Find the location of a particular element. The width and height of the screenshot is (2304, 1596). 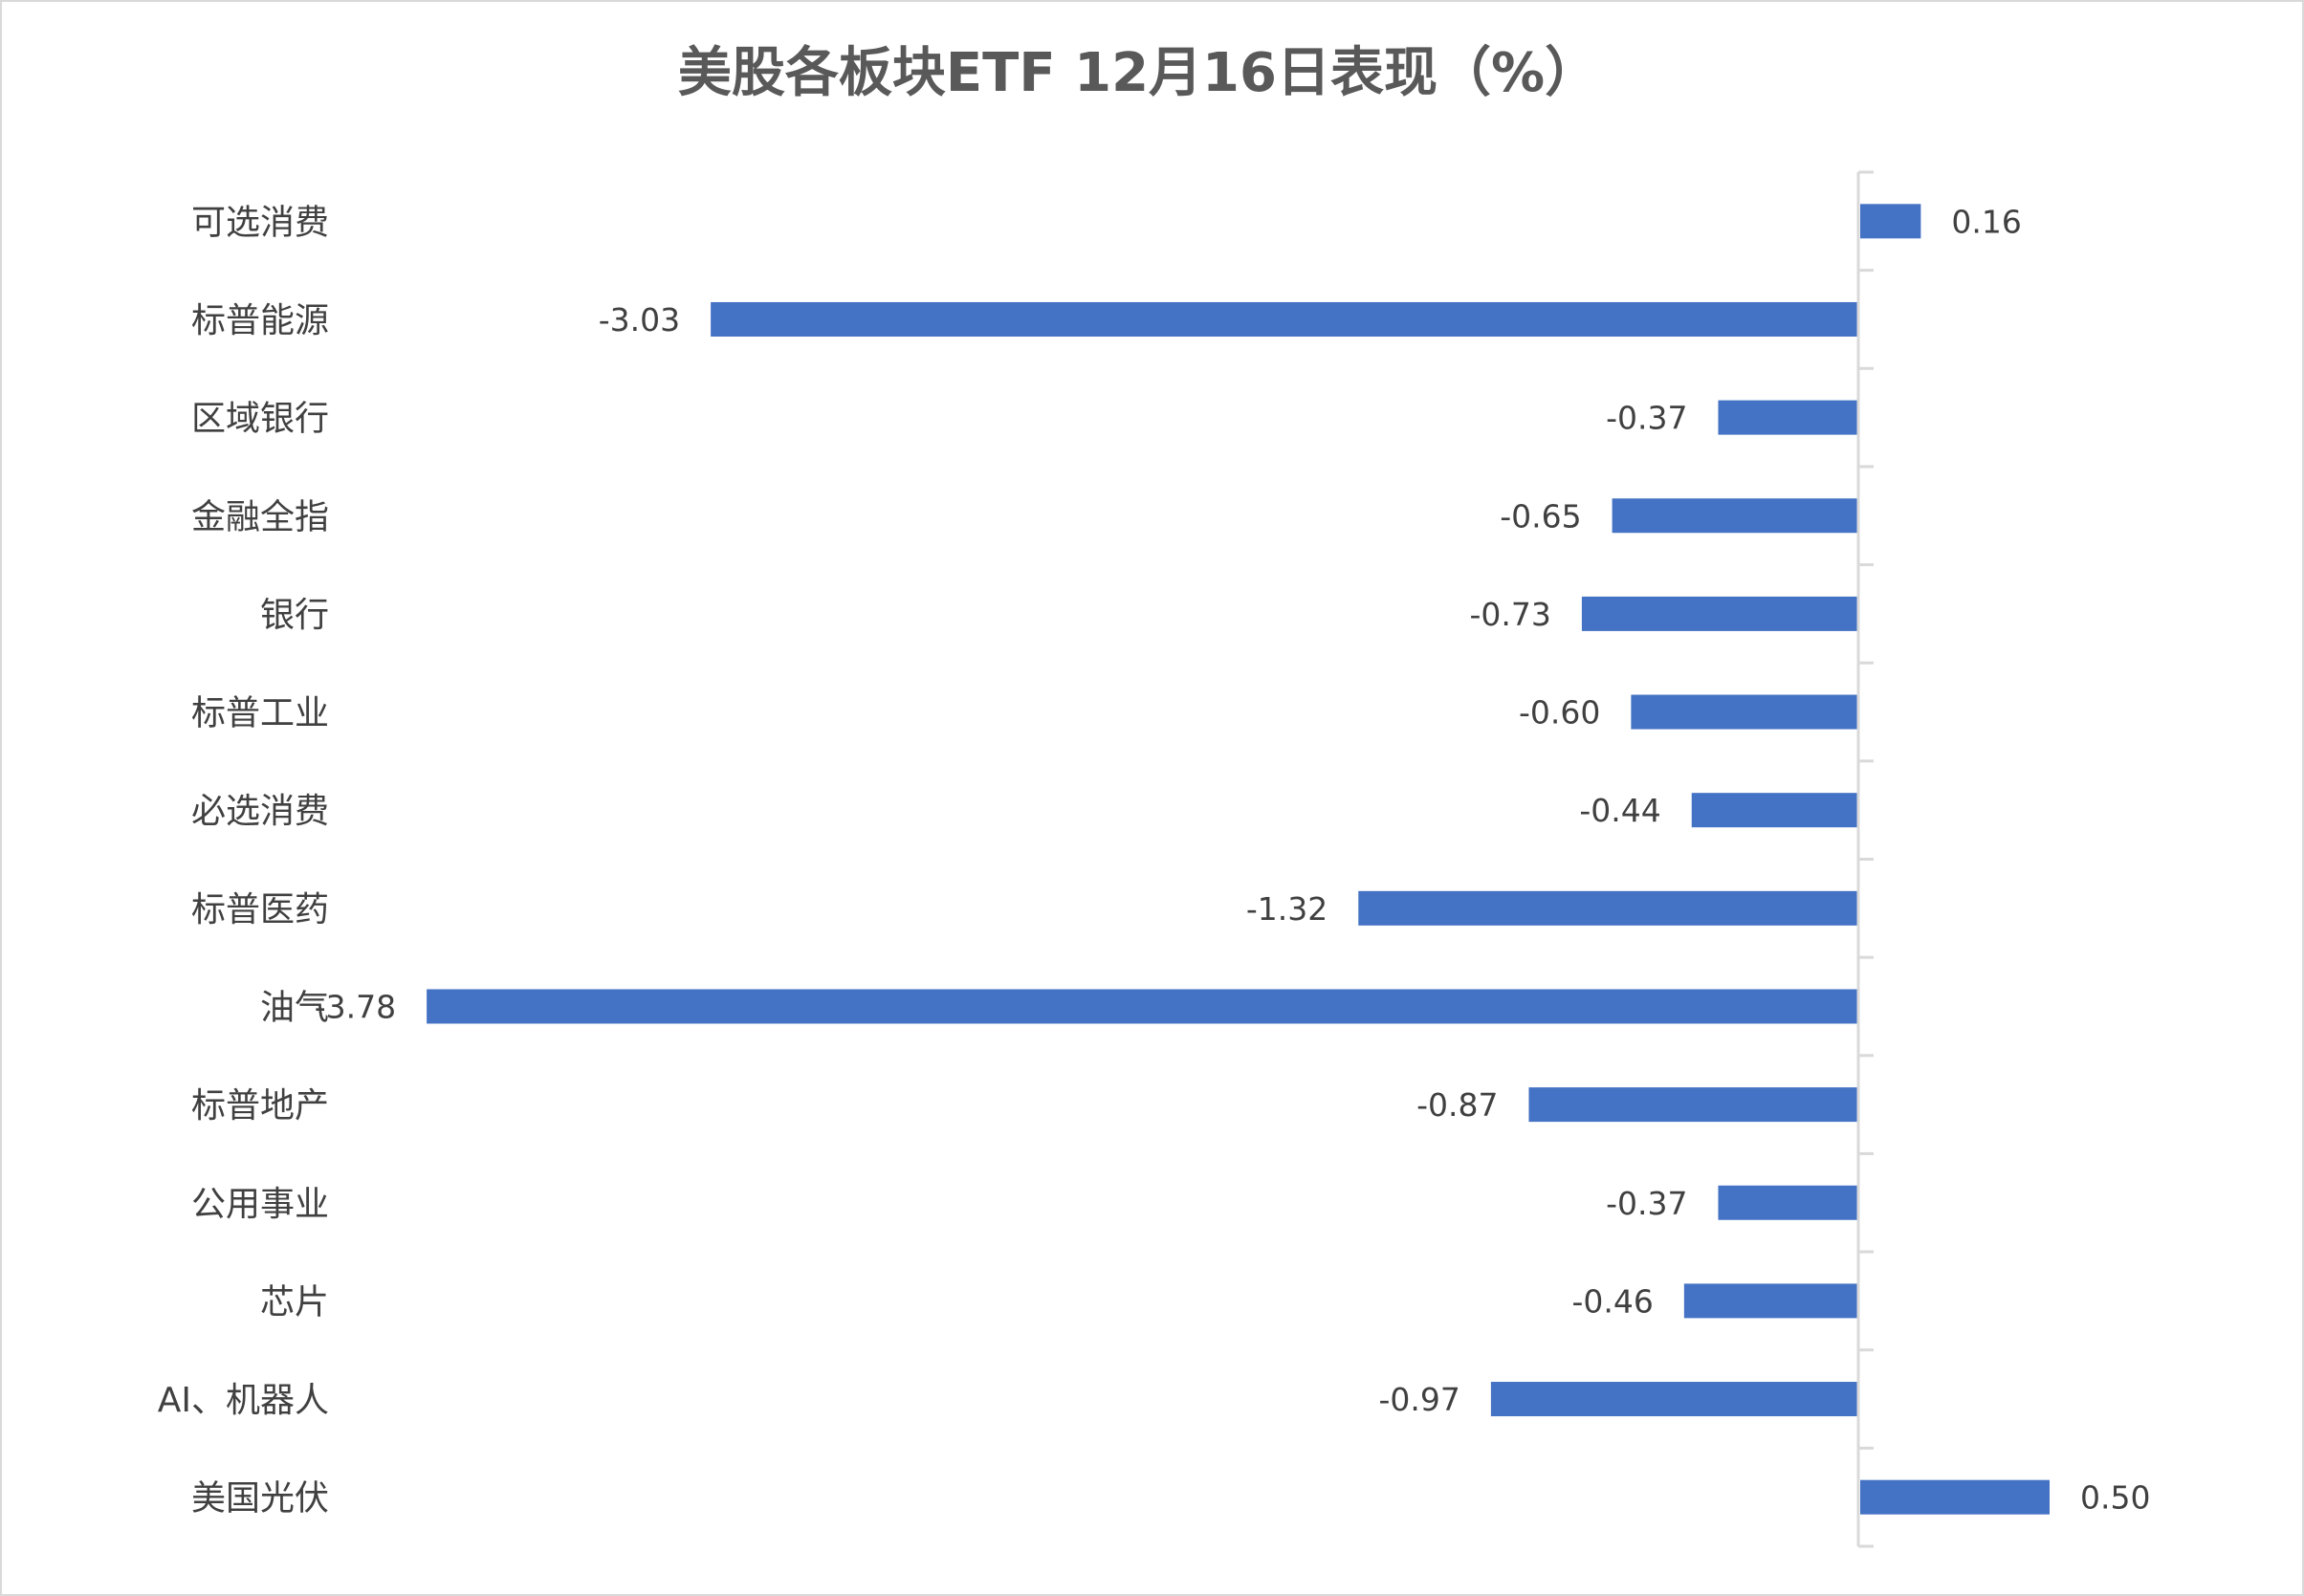

category-label: 美国光伏 is located at coordinates (260, 1499).